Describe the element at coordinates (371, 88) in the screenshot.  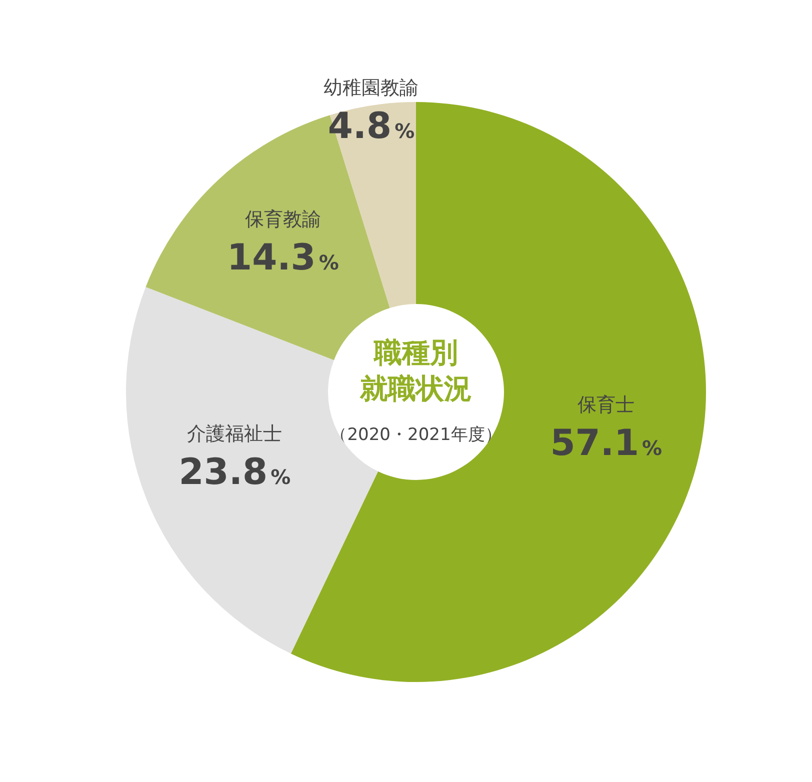
I see `slice-label: 幼稚園教諭` at that location.